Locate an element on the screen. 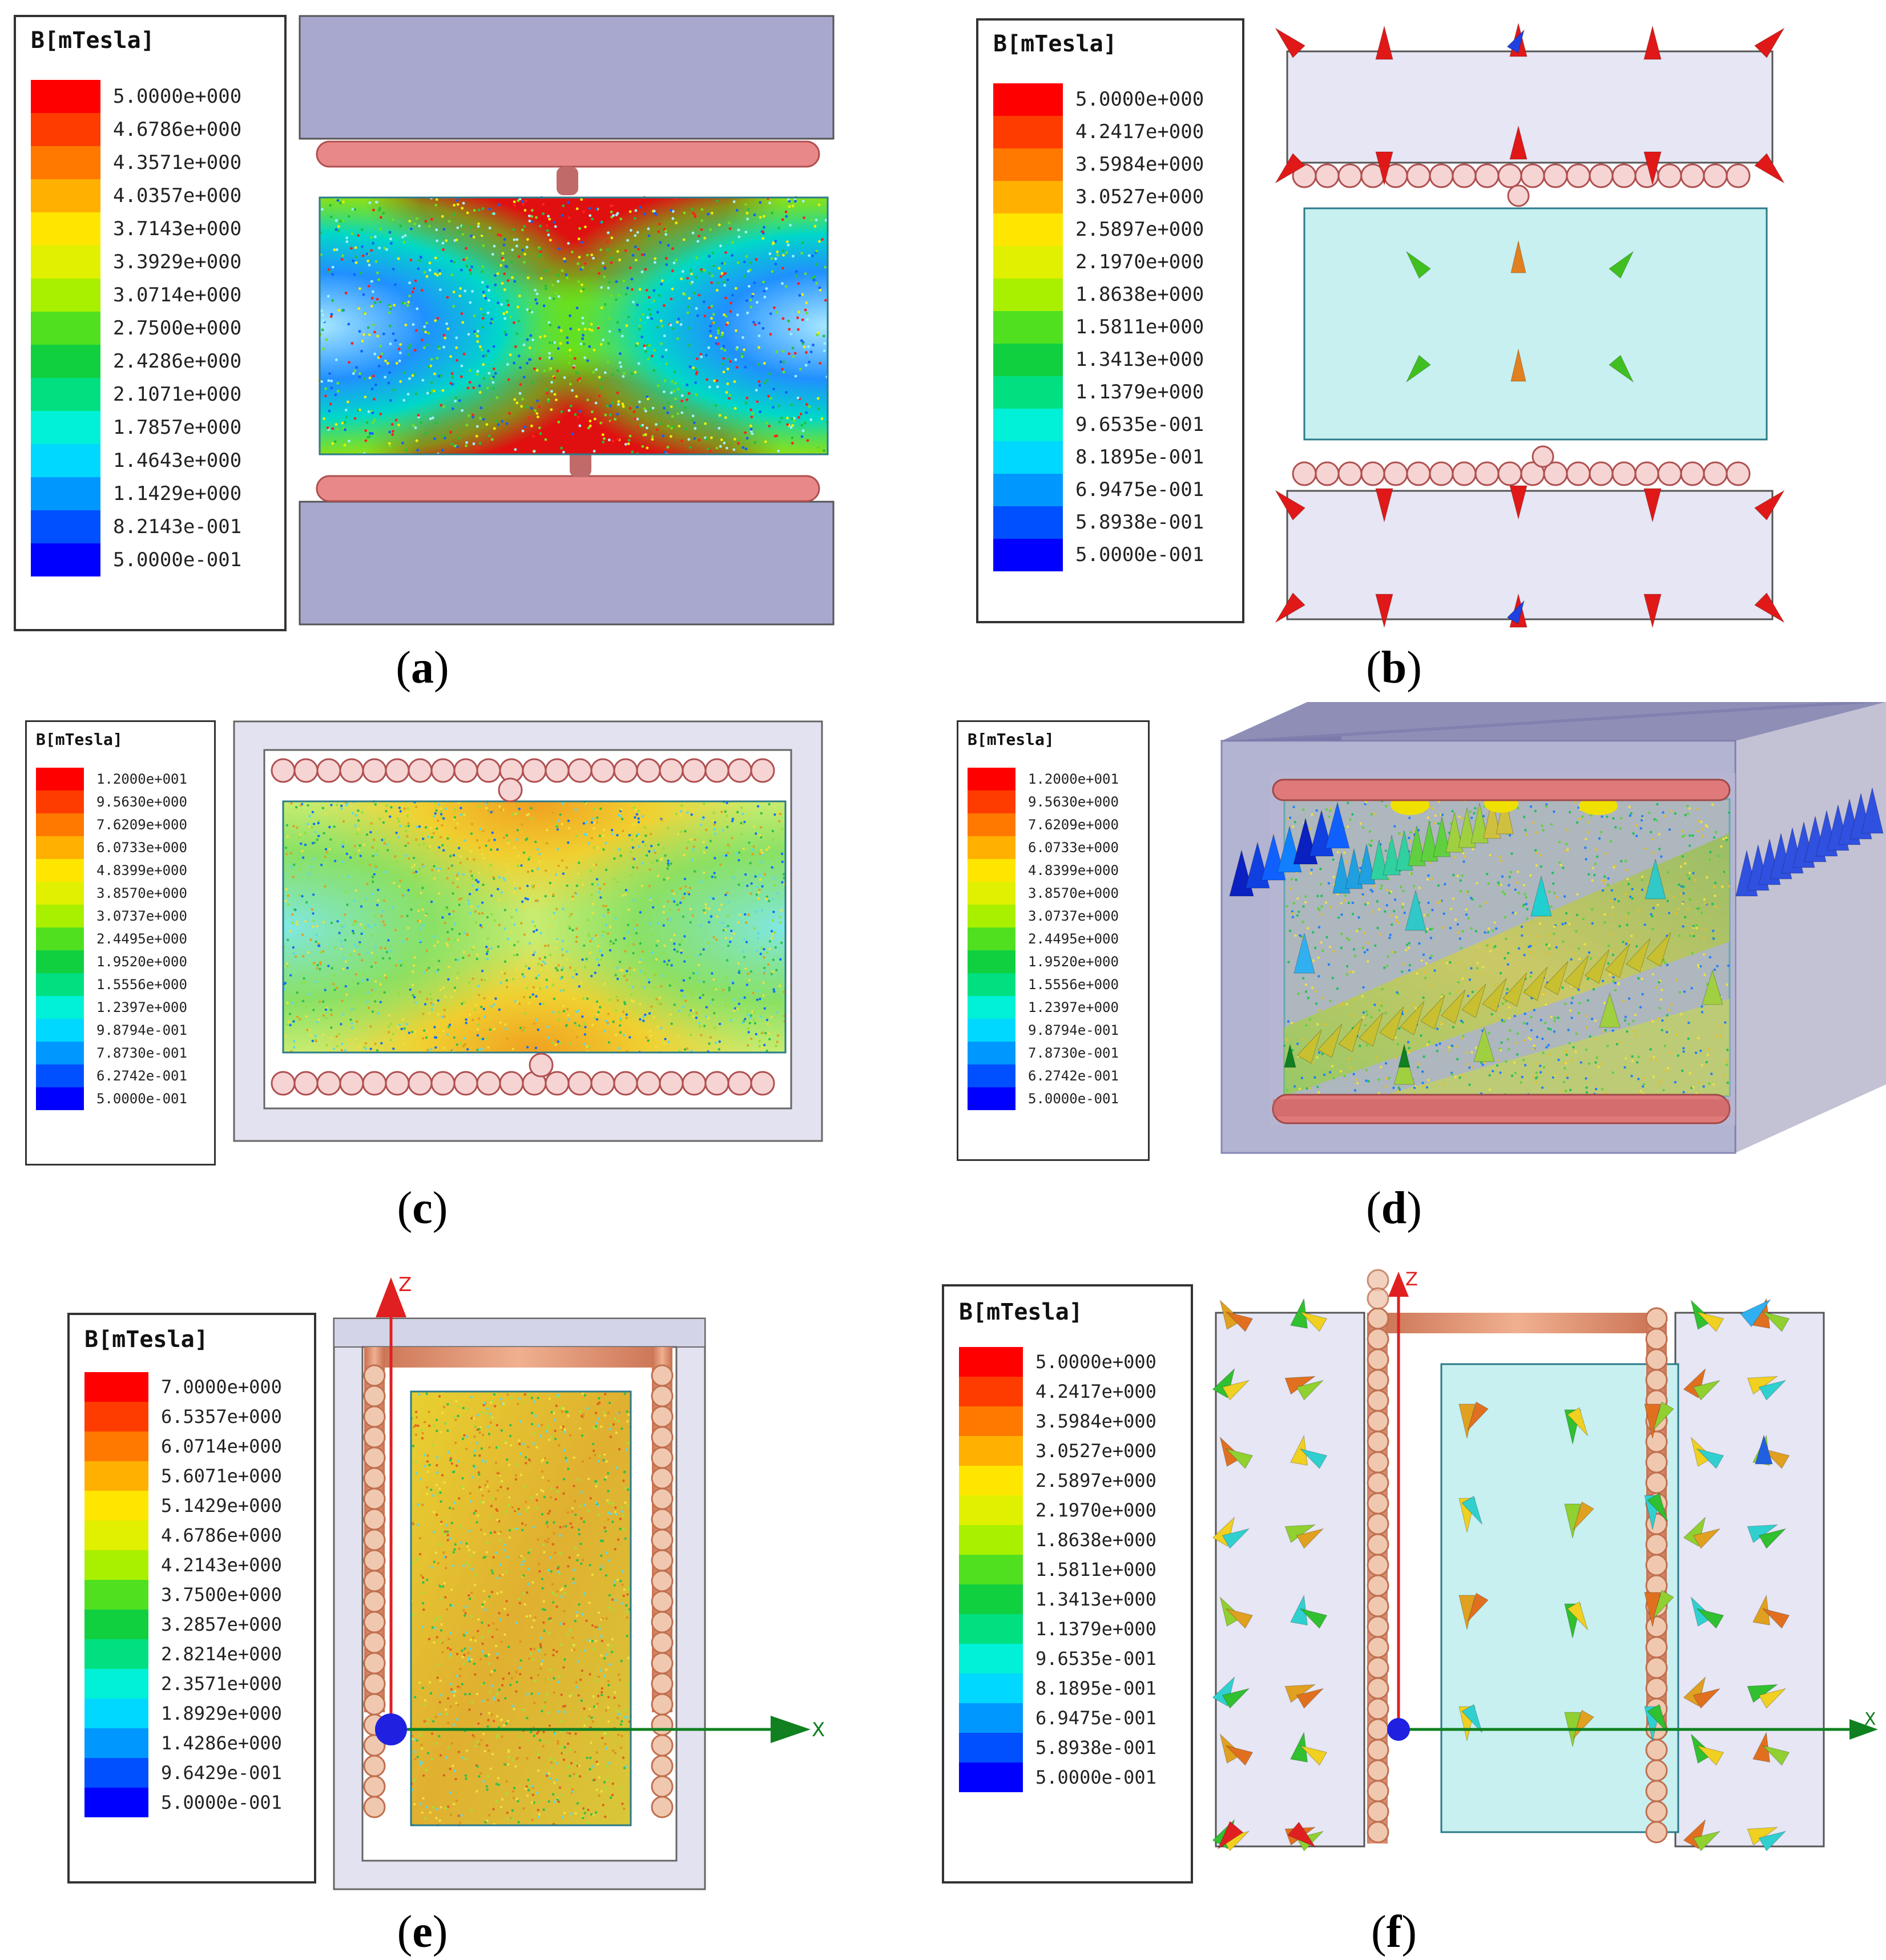 The image size is (1886, 1960). coil-top is located at coordinates (518, 1358).